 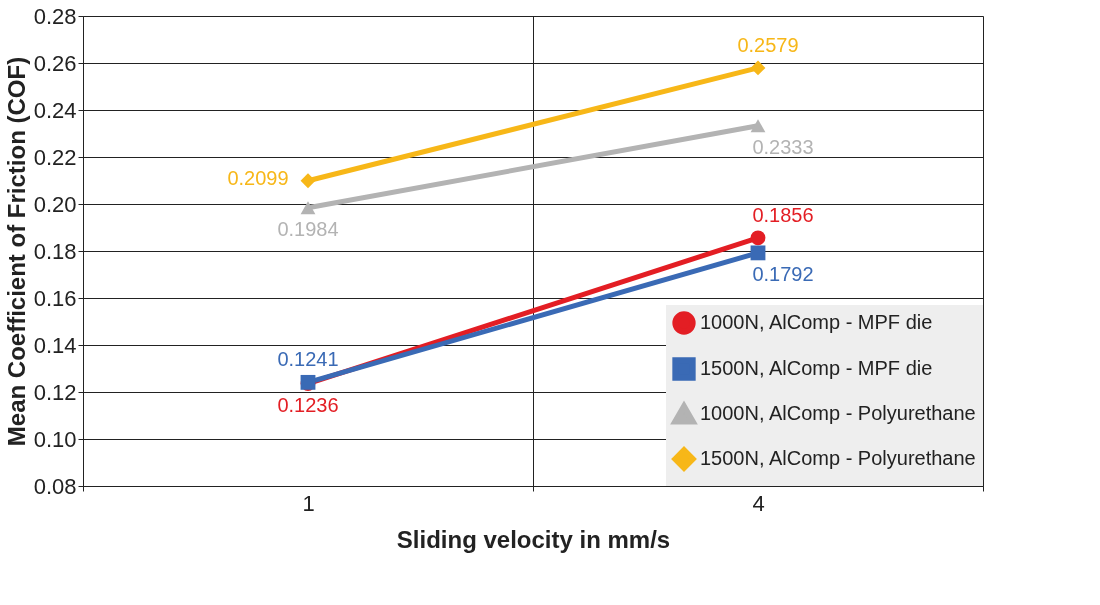 I want to click on legend-label: 1500N, AlComp - Polyurethane, so click(x=838, y=458).